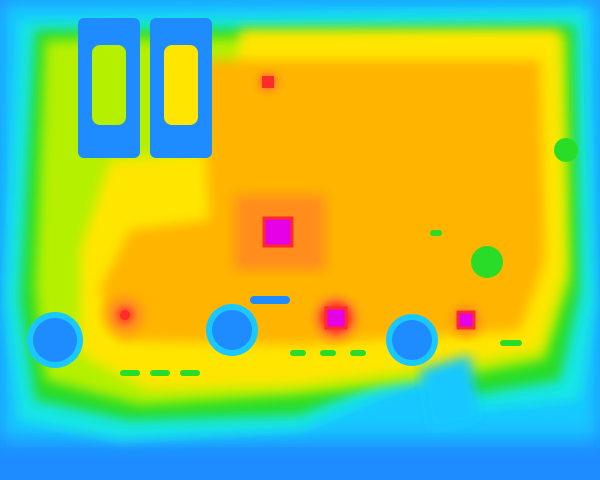 This screenshot has height=480, width=600. I want to click on cold-notch, so click(450, 392).